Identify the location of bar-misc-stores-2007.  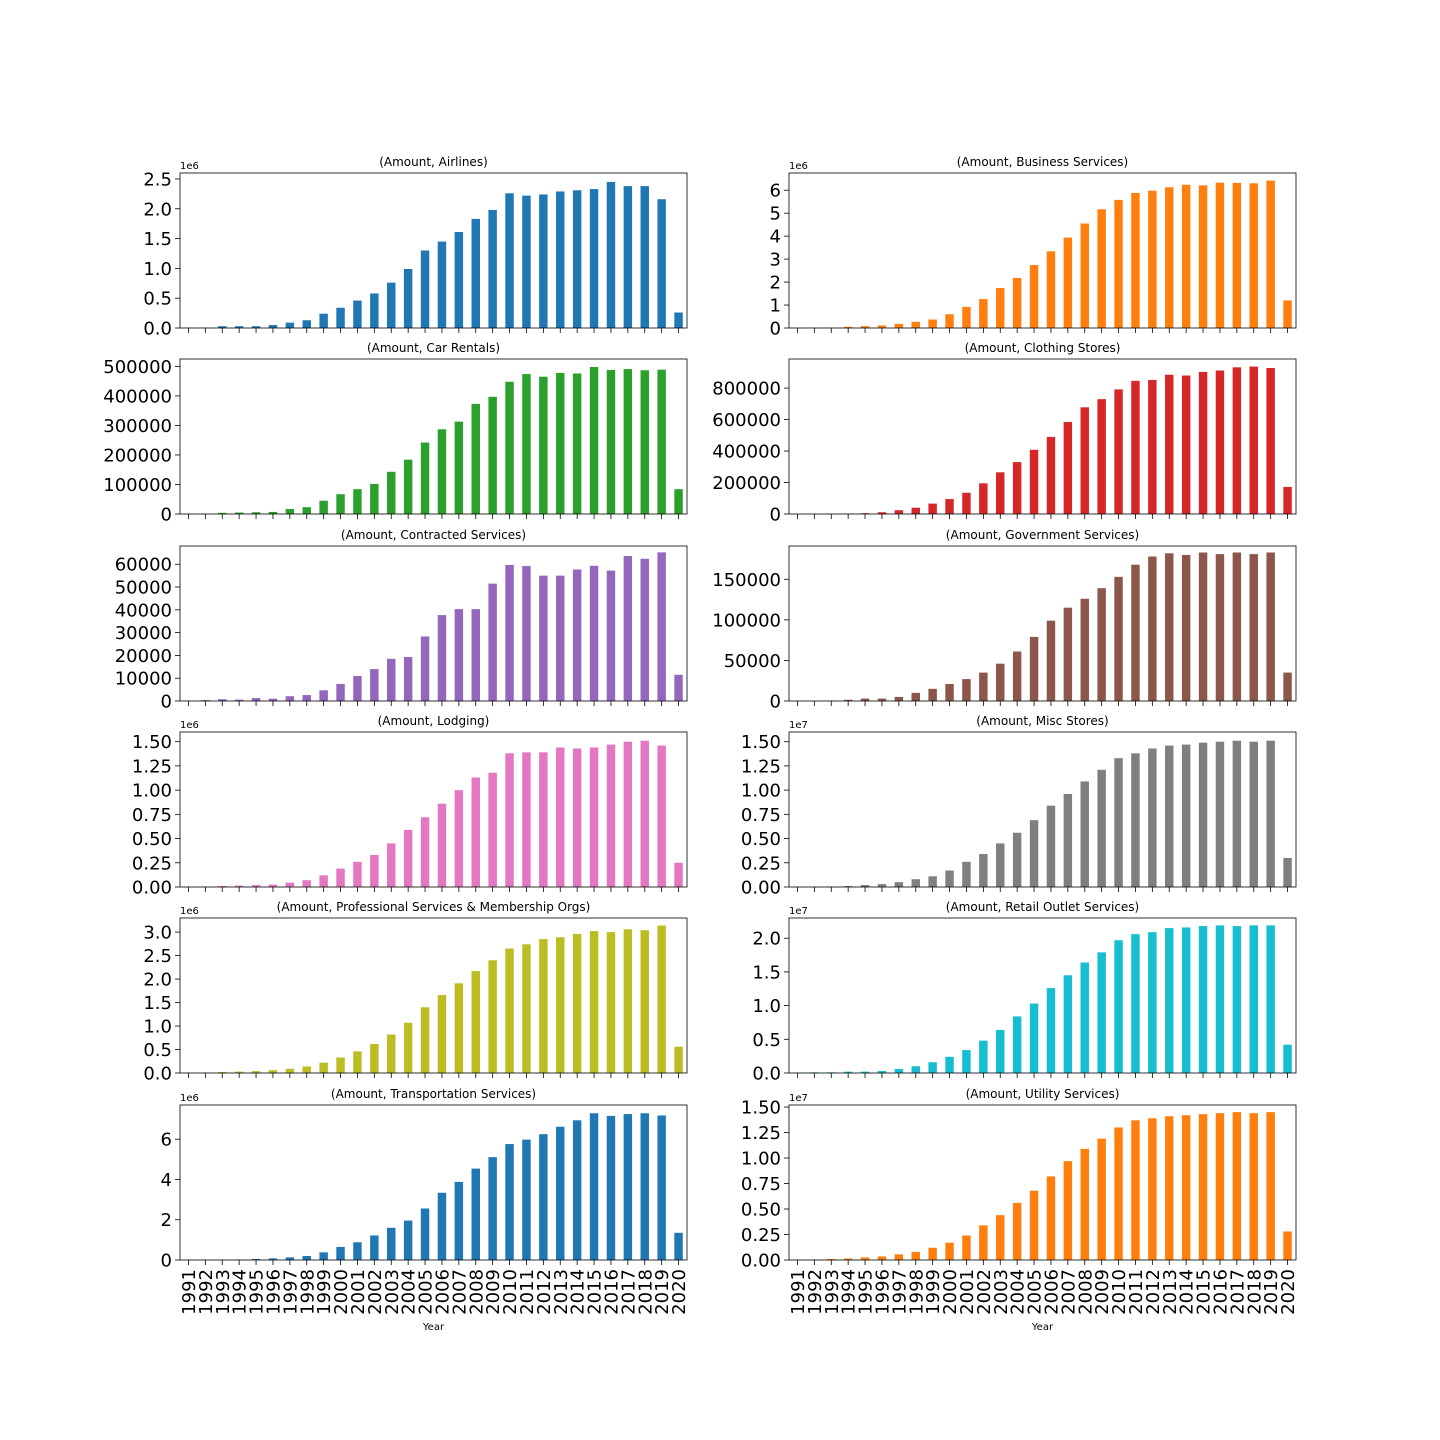
(1068, 840).